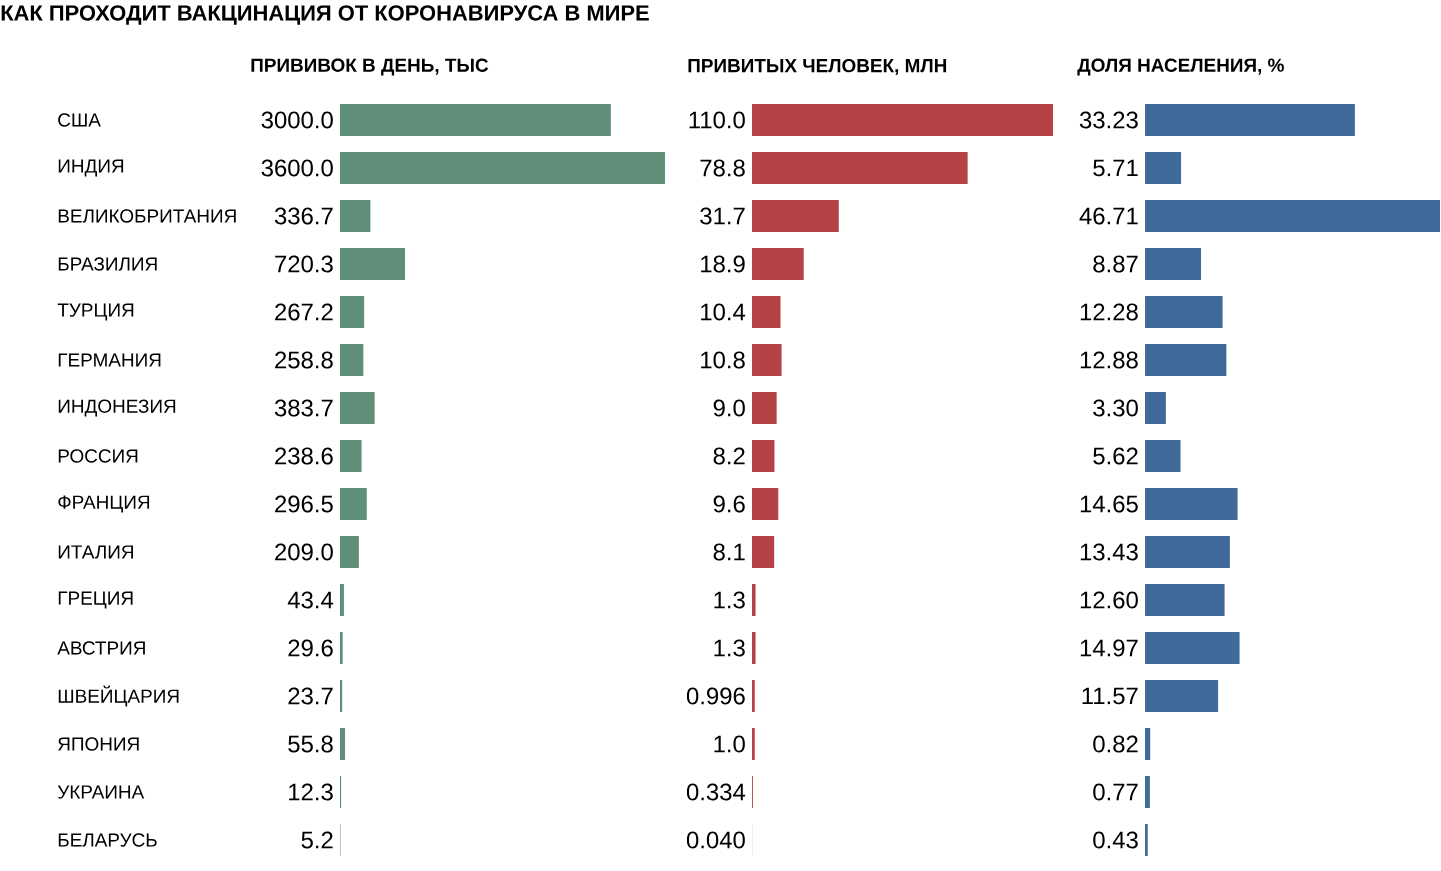  Describe the element at coordinates (325, 15) in the screenshot. I see `chart-title: КАК ПРОХОДИТ ВАКЦИНАЦИЯ ОТ КОРОНАВИРУСА В МИРЕ` at that location.